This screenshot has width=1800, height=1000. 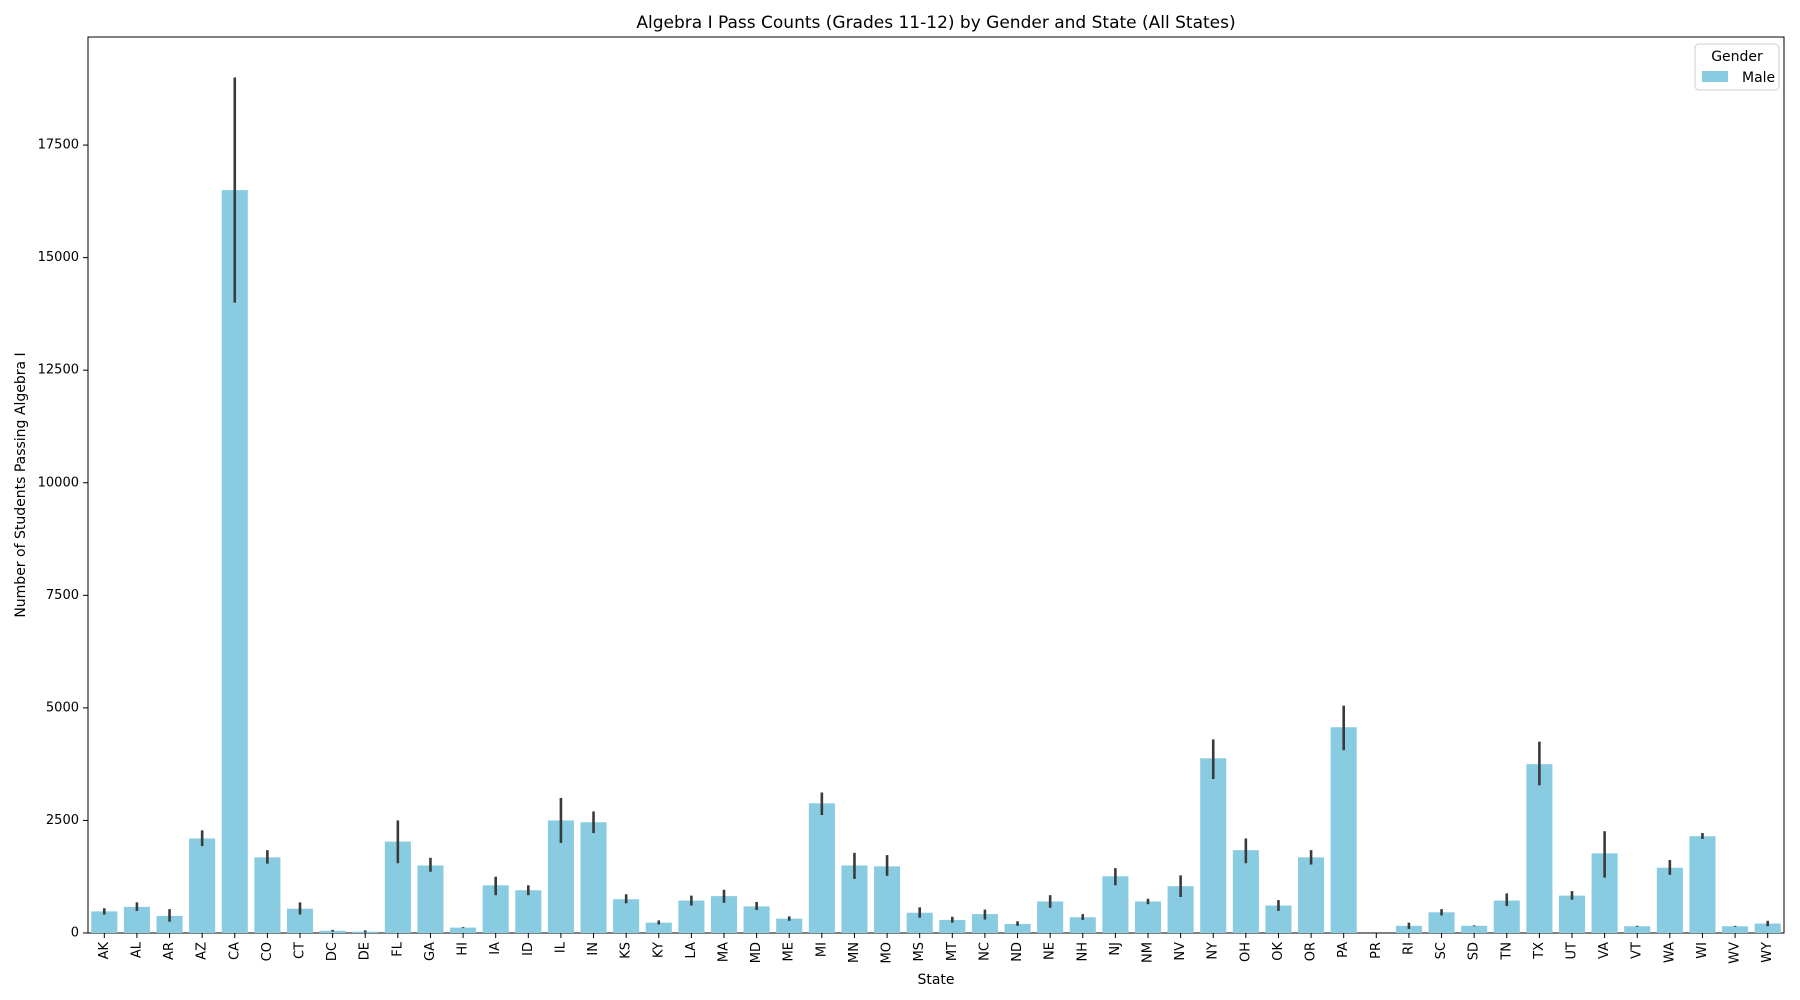 What do you see at coordinates (1017, 928) in the screenshot?
I see `bar-nd` at bounding box center [1017, 928].